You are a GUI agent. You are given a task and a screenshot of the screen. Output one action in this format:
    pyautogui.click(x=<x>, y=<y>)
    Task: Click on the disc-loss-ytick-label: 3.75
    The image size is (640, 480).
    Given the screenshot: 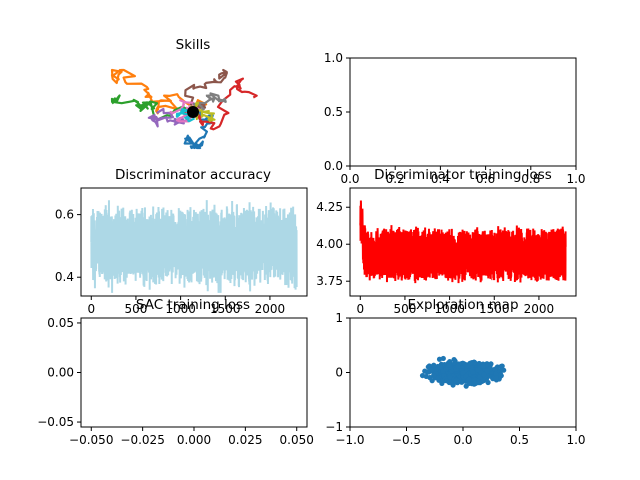 What is the action you would take?
    pyautogui.click(x=329, y=281)
    